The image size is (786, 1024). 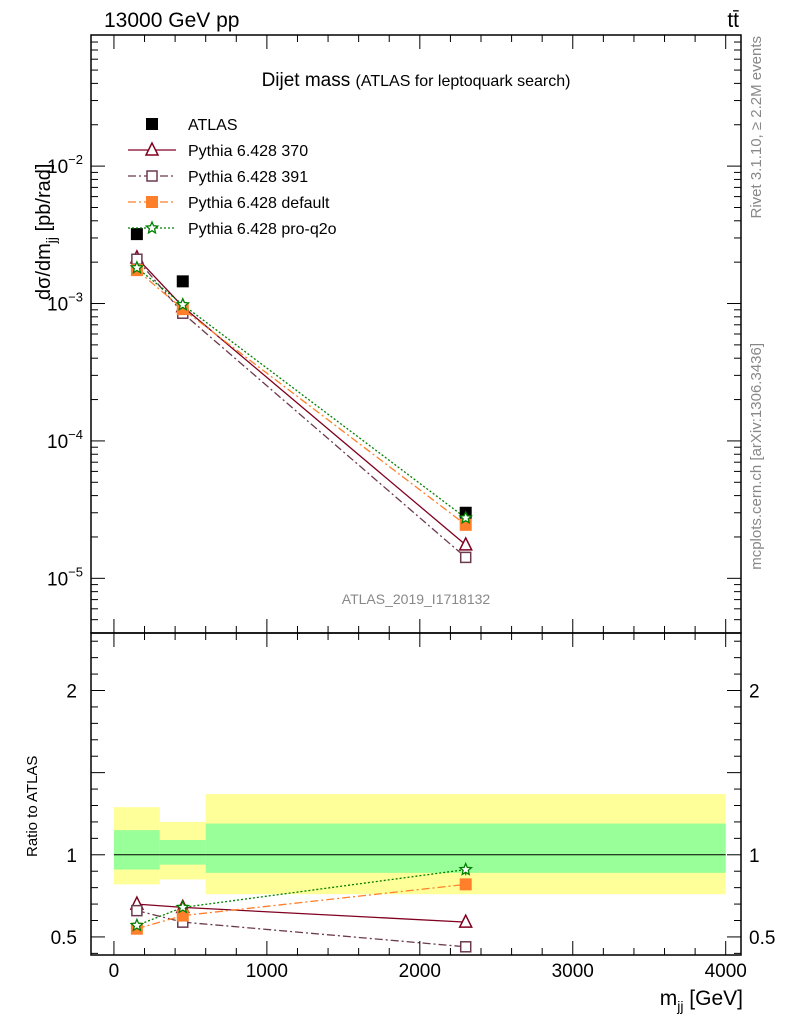 I want to click on ratio-ytick-label-right-0: 0.5, so click(x=762, y=938).